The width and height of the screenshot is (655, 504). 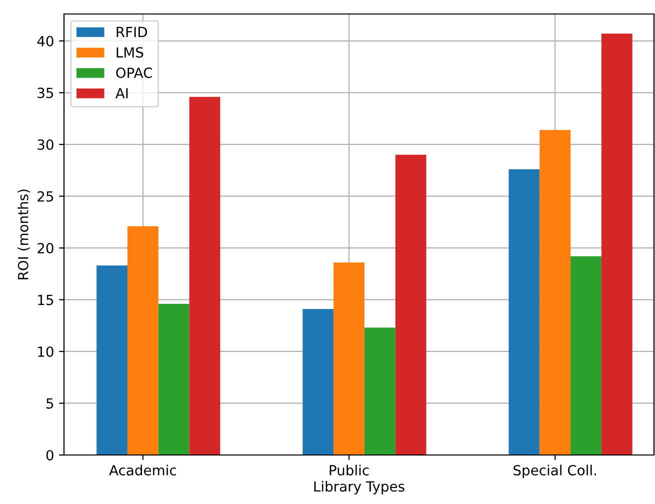 What do you see at coordinates (46, 144) in the screenshot?
I see `y-tick-label: 30` at bounding box center [46, 144].